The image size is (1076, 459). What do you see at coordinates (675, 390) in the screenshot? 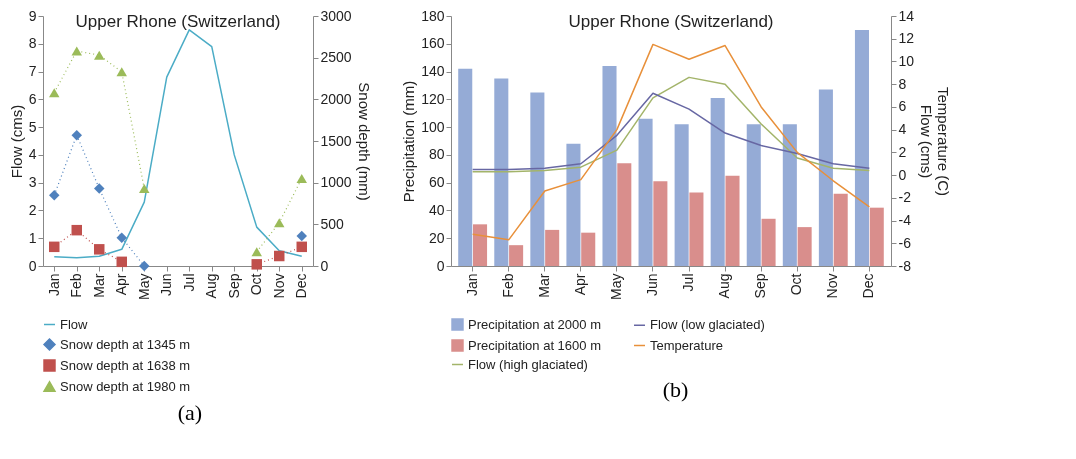
I see `text: (b)` at bounding box center [675, 390].